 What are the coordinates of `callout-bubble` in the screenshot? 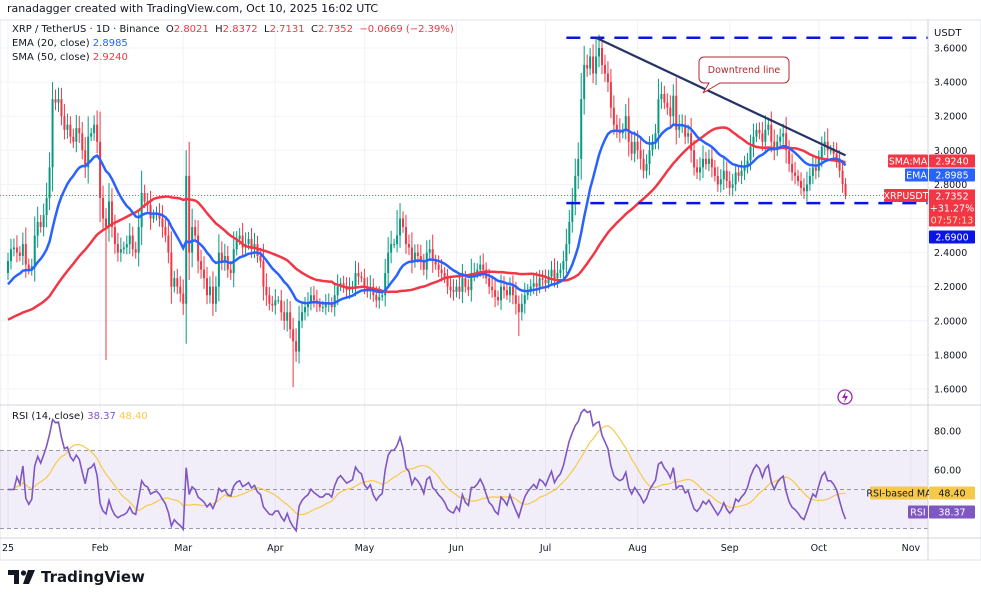 It's located at (744, 75).